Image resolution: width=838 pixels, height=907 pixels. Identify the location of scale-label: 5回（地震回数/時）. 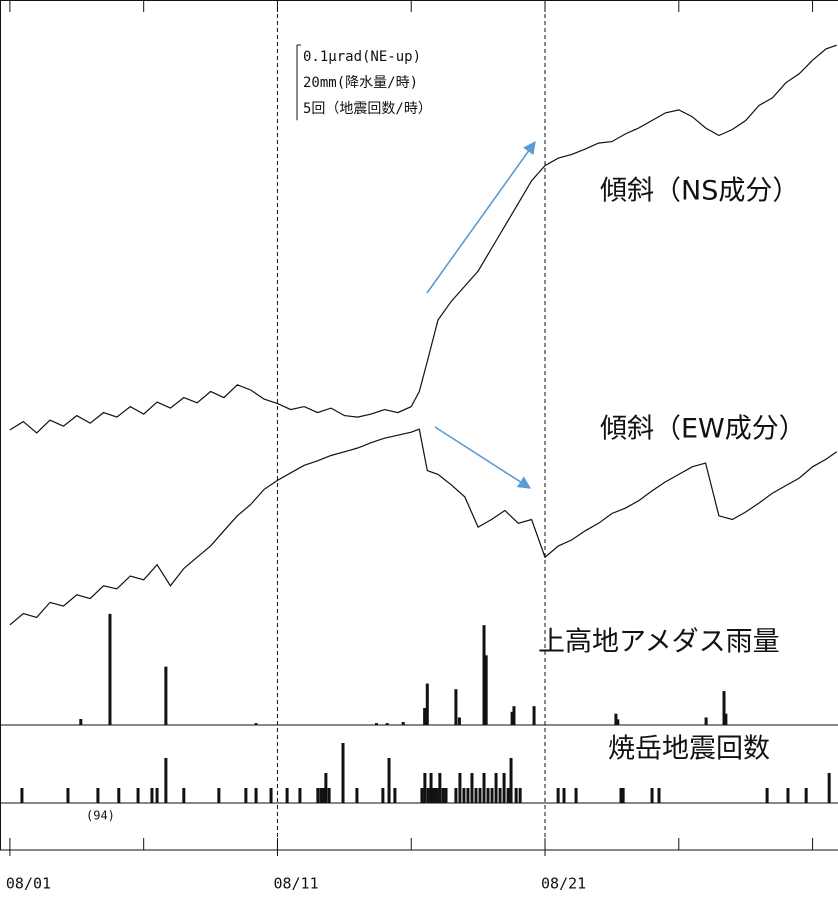
(367, 109).